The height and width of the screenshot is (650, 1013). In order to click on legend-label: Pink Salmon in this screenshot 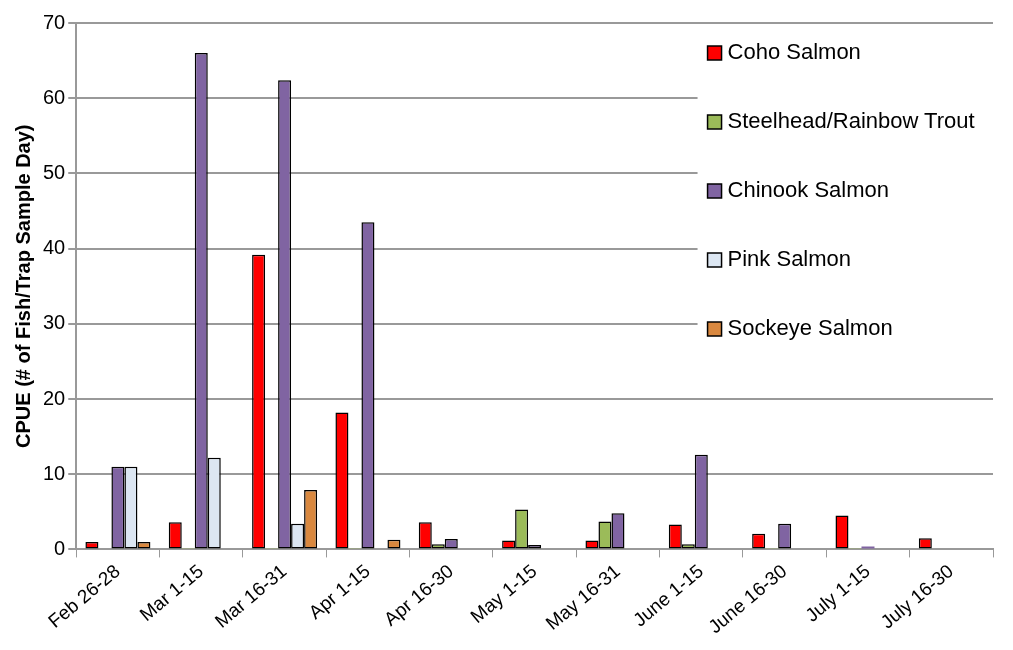, I will do `click(789, 259)`.